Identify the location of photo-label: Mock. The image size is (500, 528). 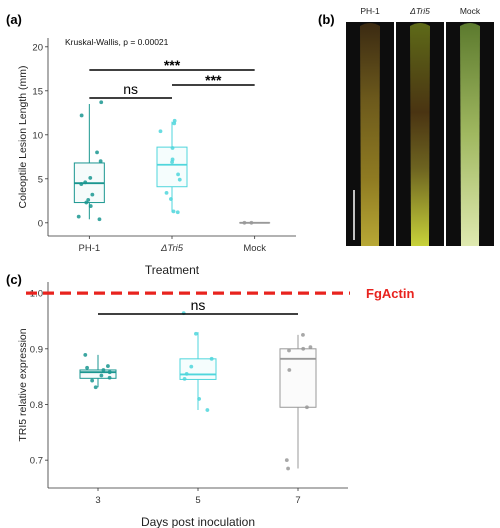
(470, 11).